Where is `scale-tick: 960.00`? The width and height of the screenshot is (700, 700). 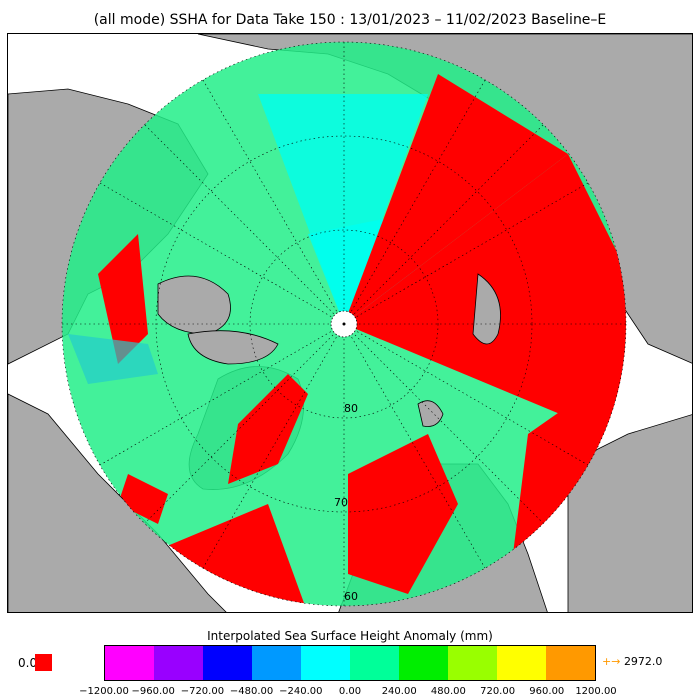
scale-tick: 960.00 is located at coordinates (547, 691).